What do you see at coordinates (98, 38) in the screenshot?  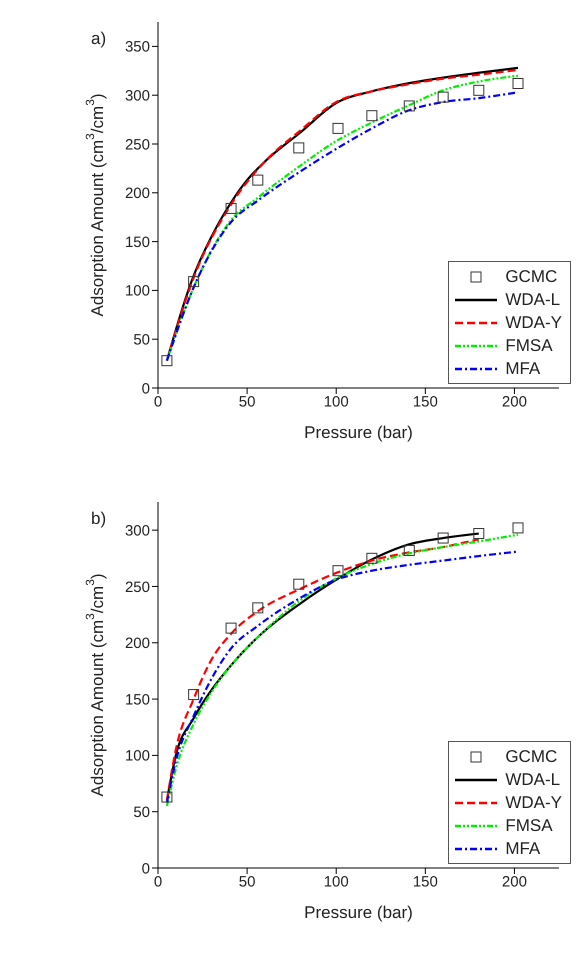 I see `text: a)` at bounding box center [98, 38].